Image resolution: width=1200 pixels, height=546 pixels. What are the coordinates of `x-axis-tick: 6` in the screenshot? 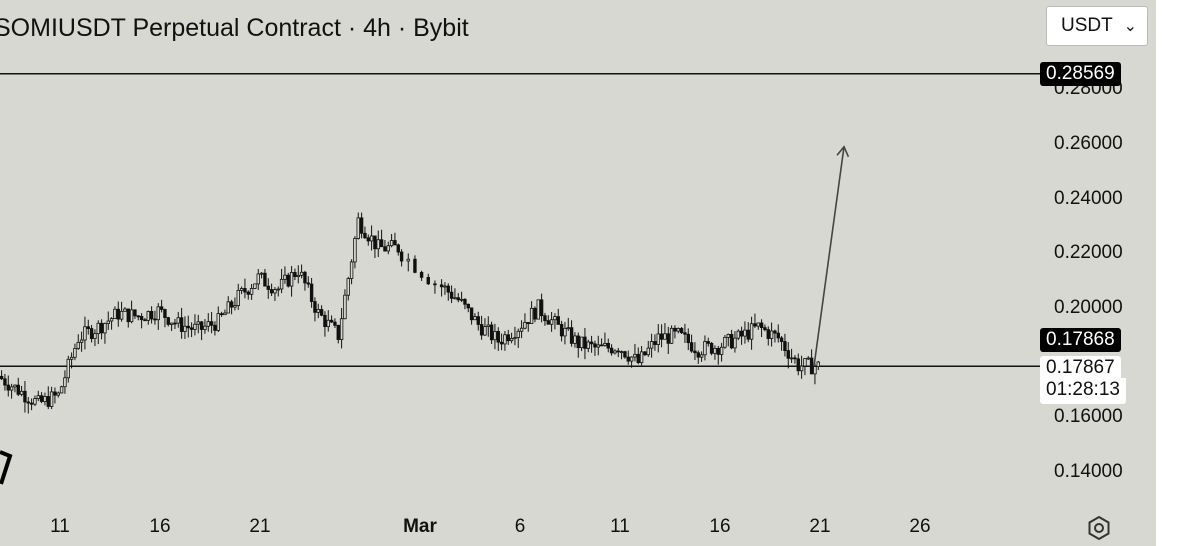 It's located at (520, 526).